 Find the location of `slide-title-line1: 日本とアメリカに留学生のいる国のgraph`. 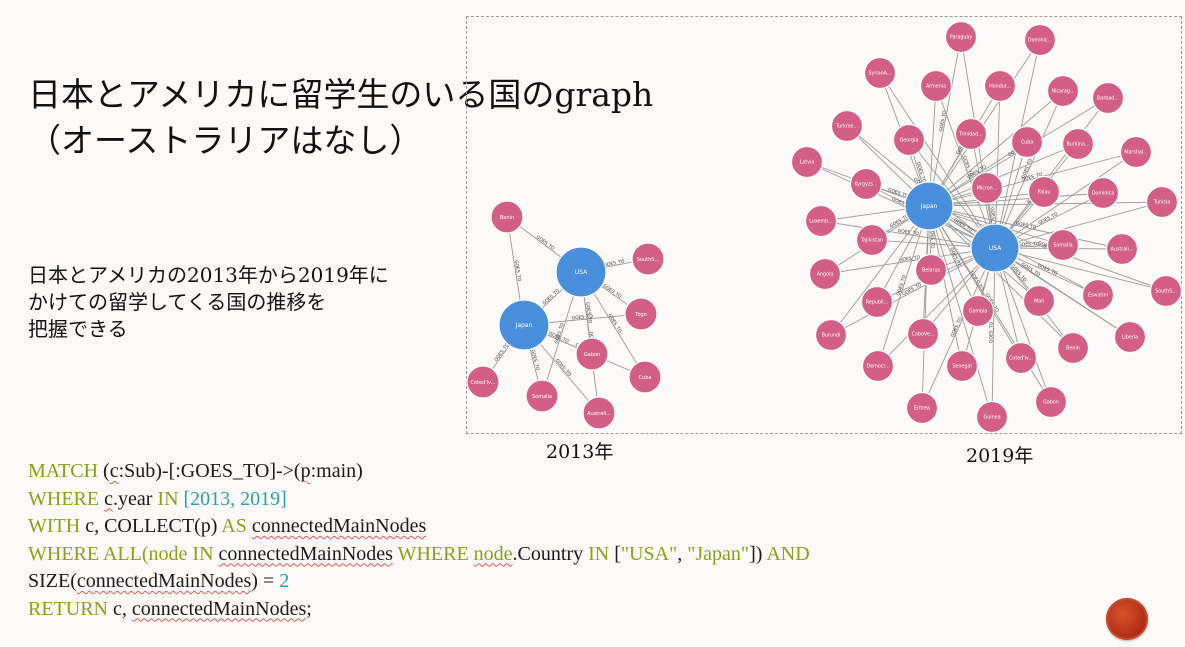

slide-title-line1: 日本とアメリカに留学生のいる国のgraph is located at coordinates (341, 94).